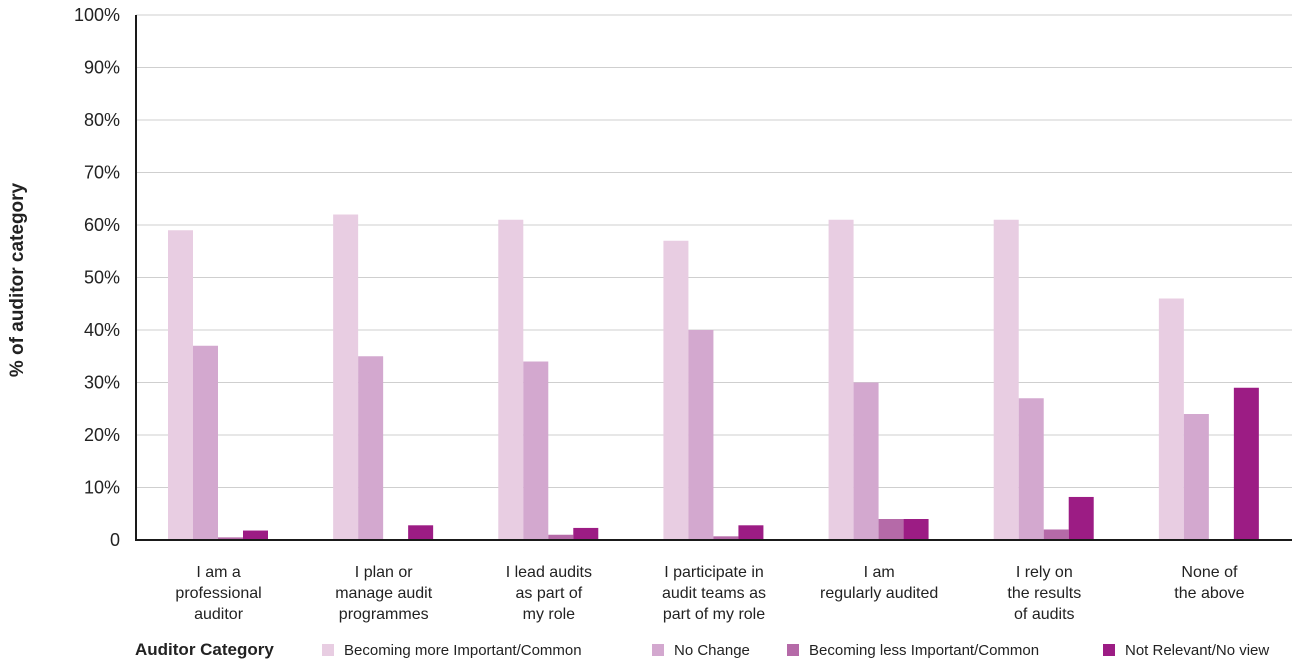 The height and width of the screenshot is (670, 1308). I want to click on x-category-label: I plan or, so click(384, 572).